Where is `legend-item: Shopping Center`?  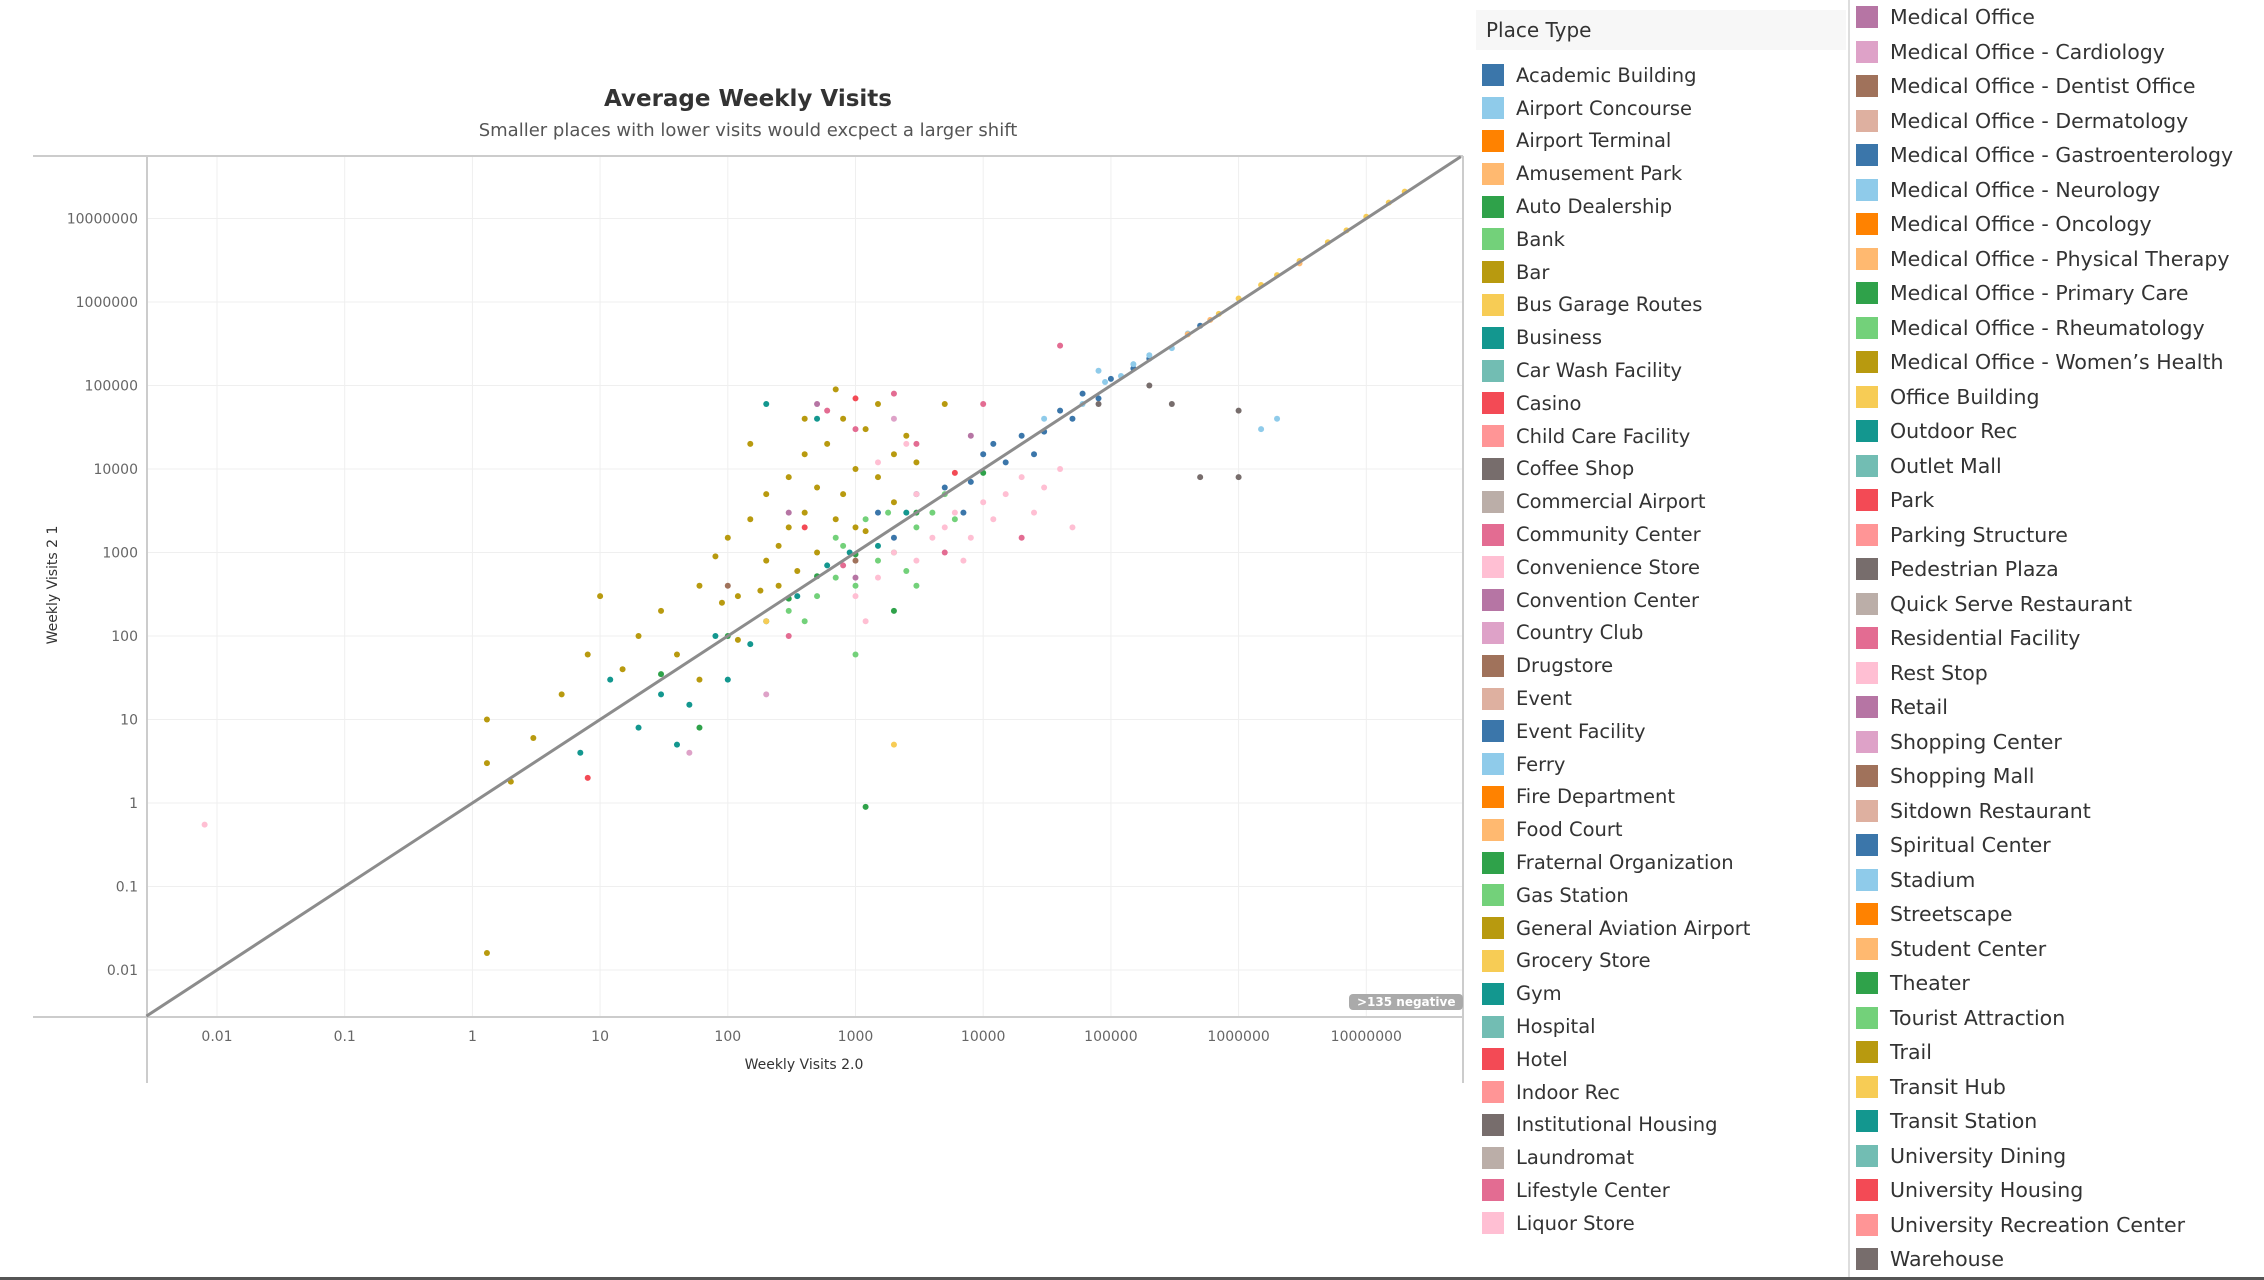
legend-item: Shopping Center is located at coordinates (2057, 742).